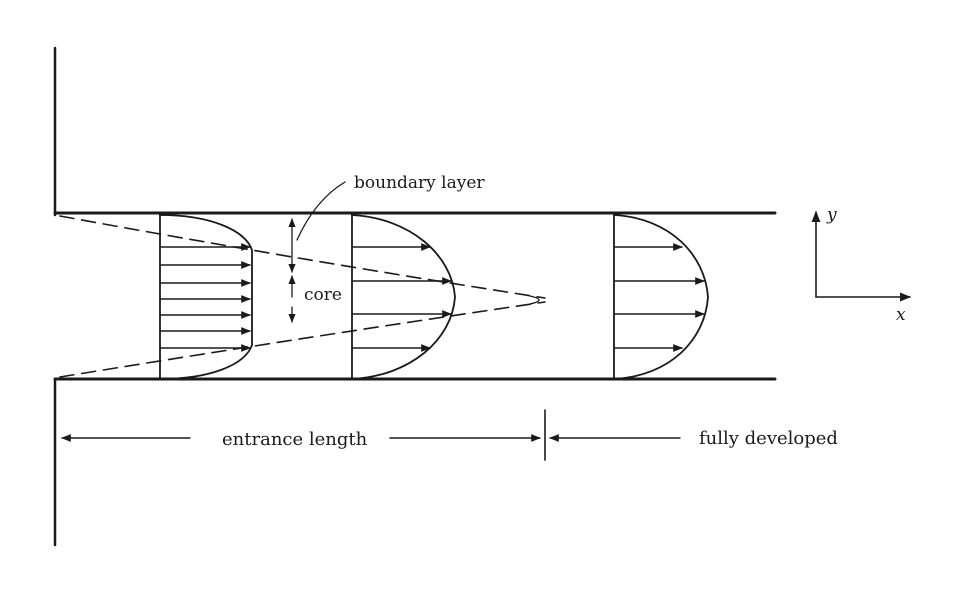 The image size is (966, 598). I want to click on profile3-velocity-arrows, so click(659, 297).